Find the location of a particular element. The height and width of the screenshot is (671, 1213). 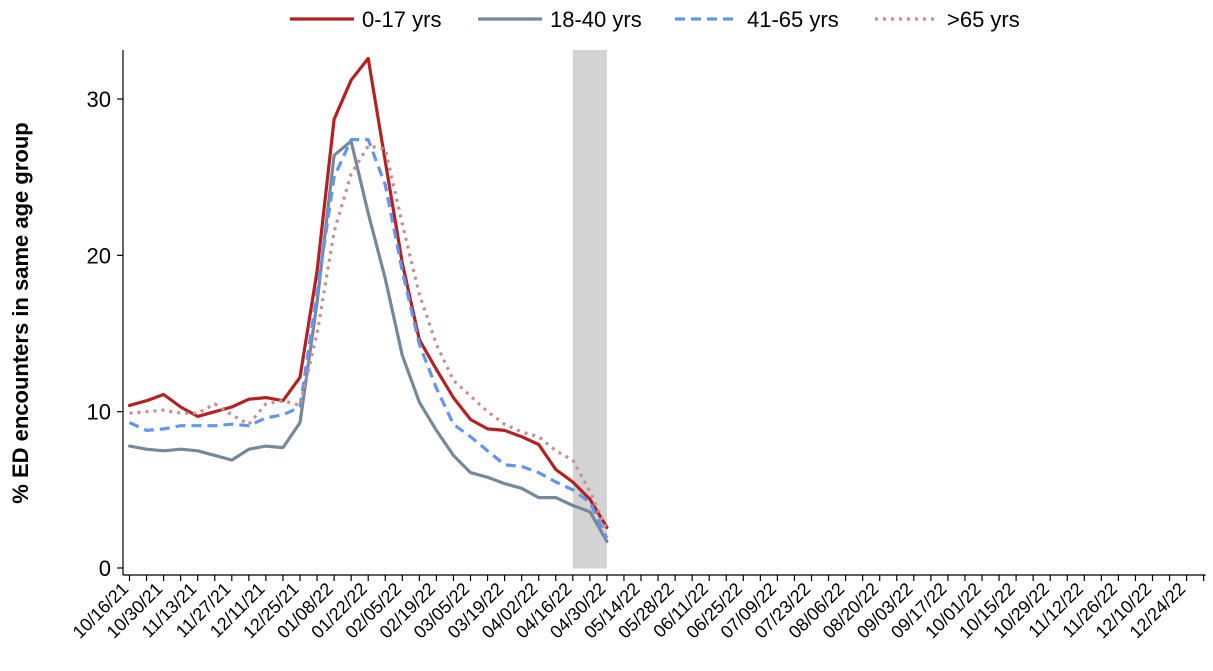

y-tick-label: 20 is located at coordinates (99, 255).